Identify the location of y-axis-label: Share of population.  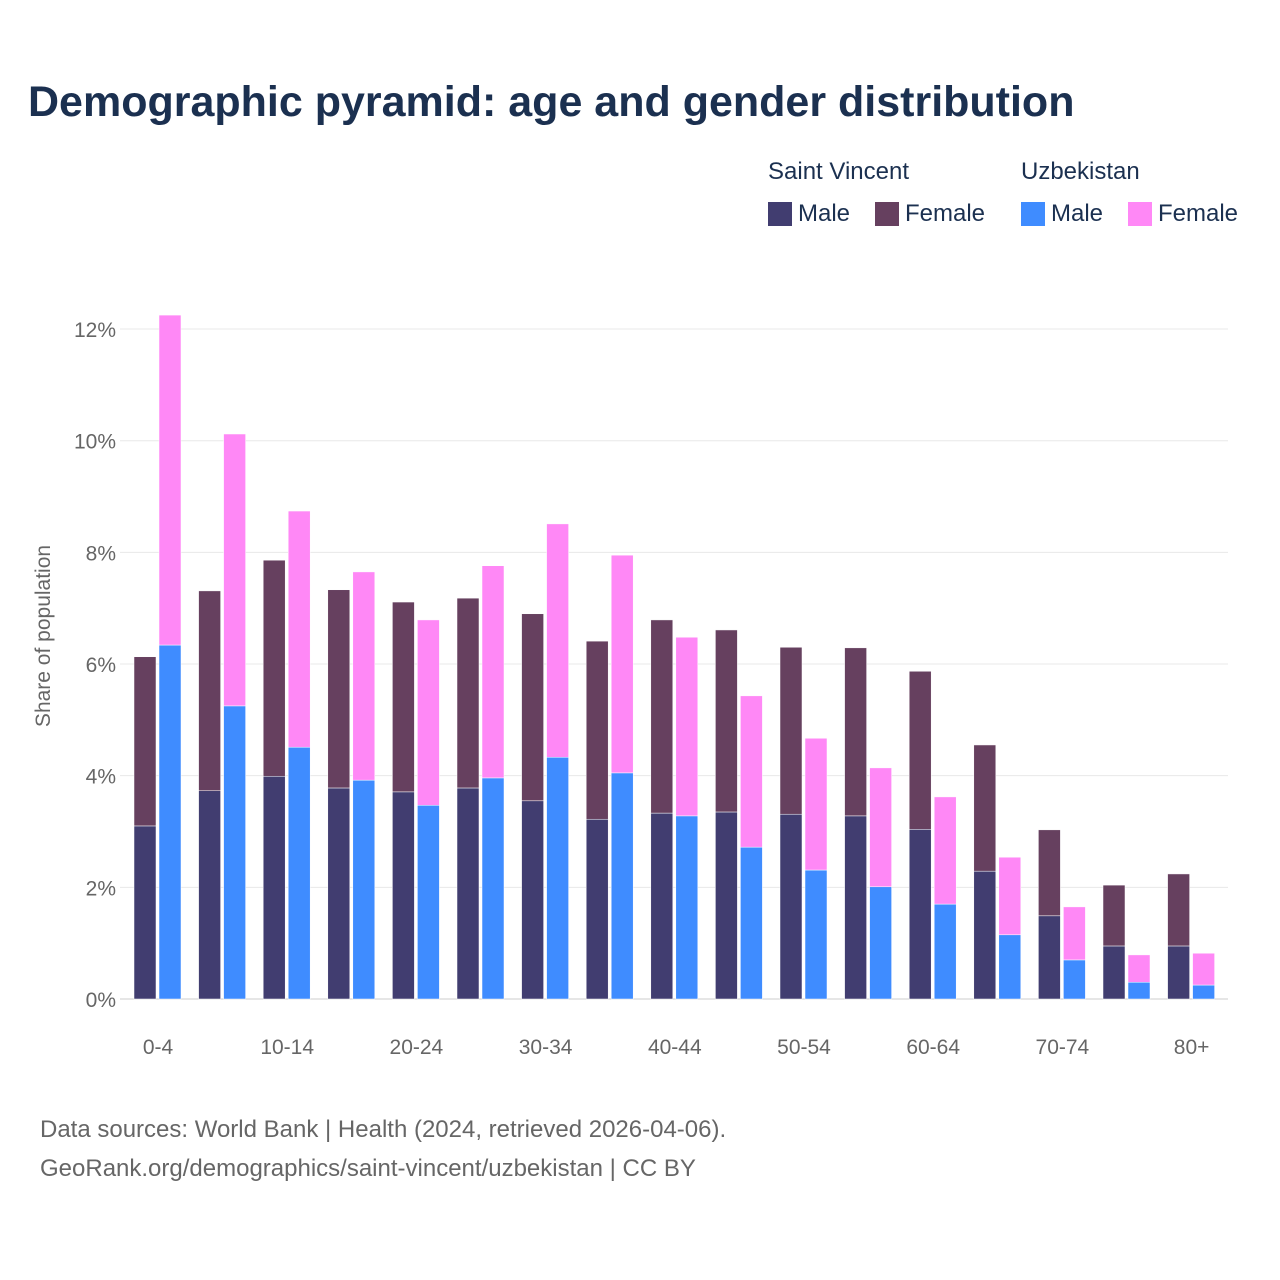
(43, 636).